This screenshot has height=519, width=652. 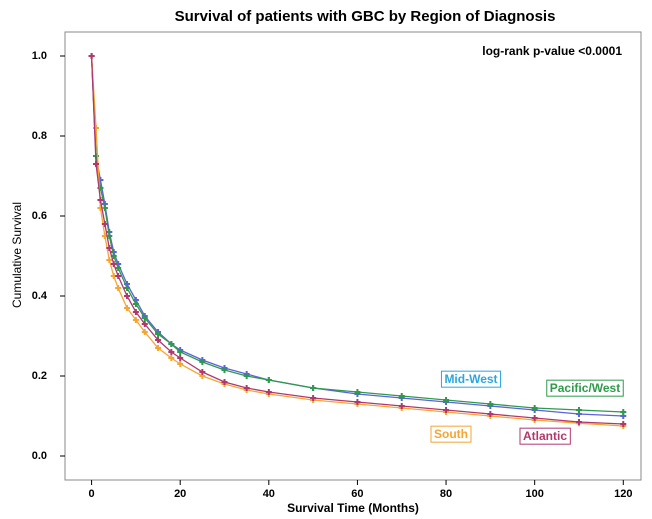 What do you see at coordinates (623, 494) in the screenshot?
I see `x-tick-label: 120` at bounding box center [623, 494].